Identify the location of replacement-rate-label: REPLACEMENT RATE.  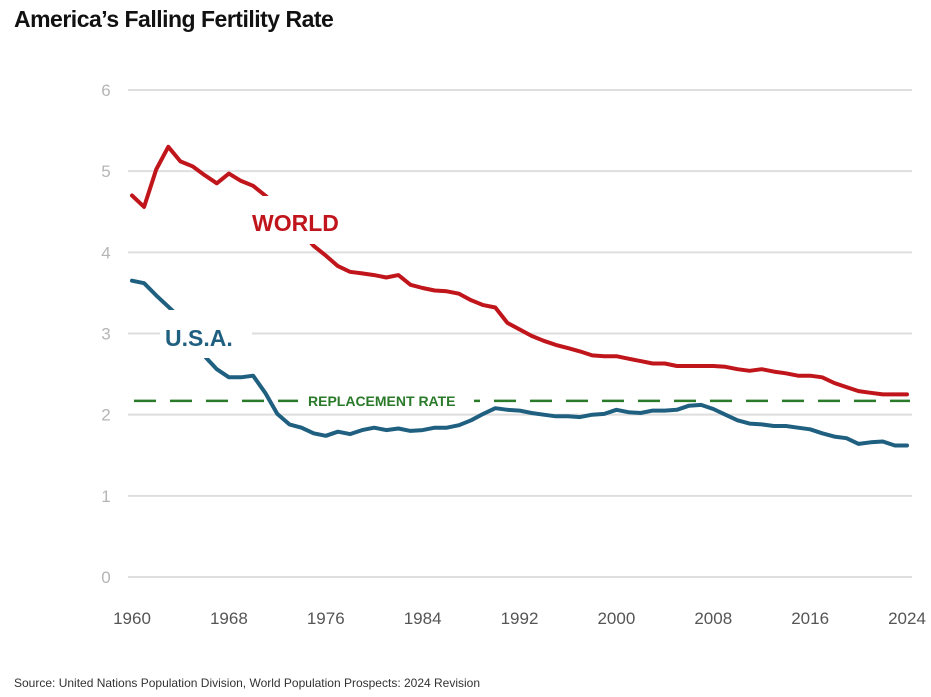
(382, 401).